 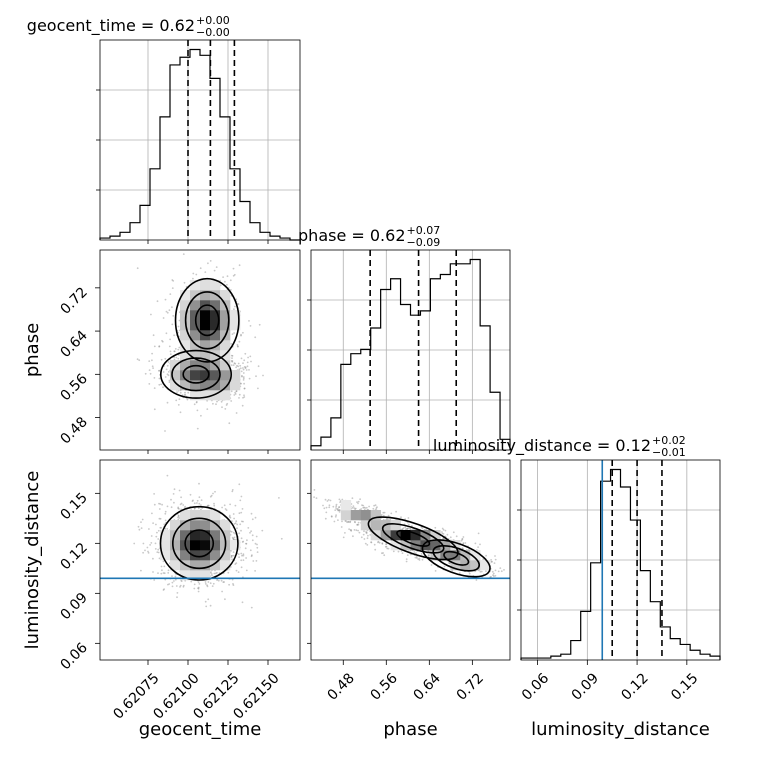 I want to click on title-main: phase = 0.62, so click(x=351, y=235).